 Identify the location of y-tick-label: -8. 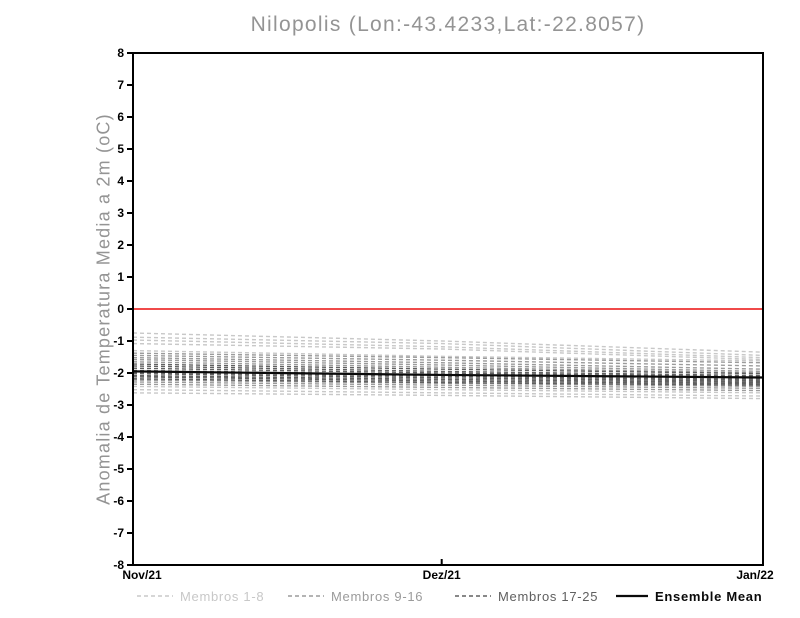
(118, 565).